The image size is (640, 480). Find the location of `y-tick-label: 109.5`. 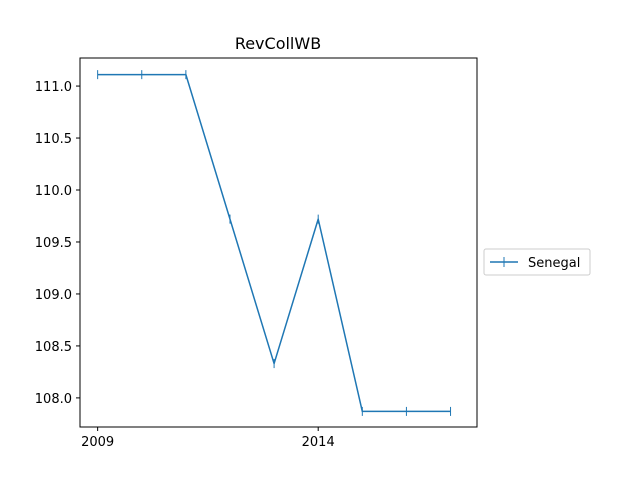

y-tick-label: 109.5 is located at coordinates (53, 243).